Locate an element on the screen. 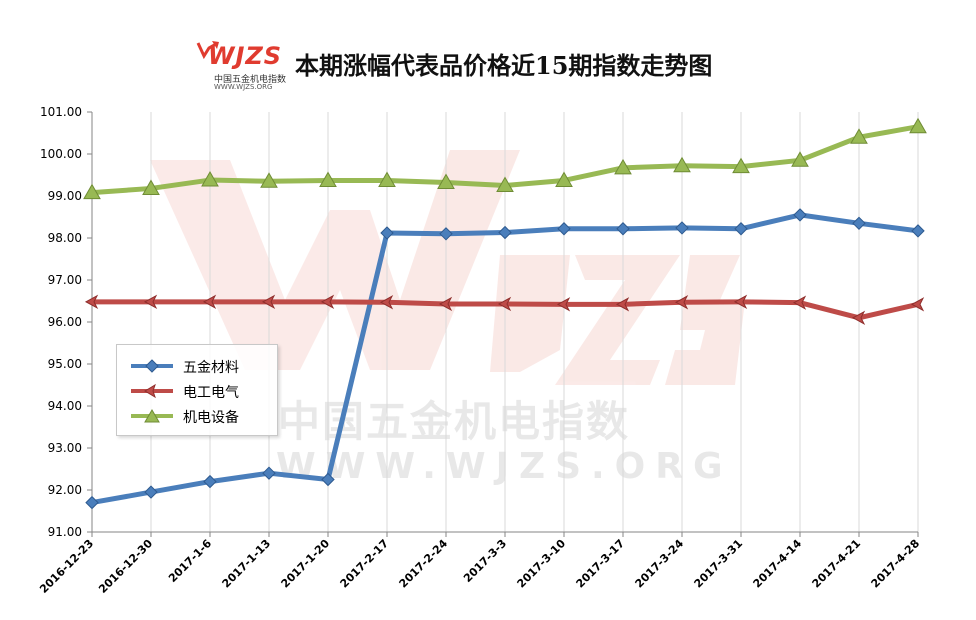 The width and height of the screenshot is (976, 620). x-tick-label: 2017-2-17 is located at coordinates (365, 564).